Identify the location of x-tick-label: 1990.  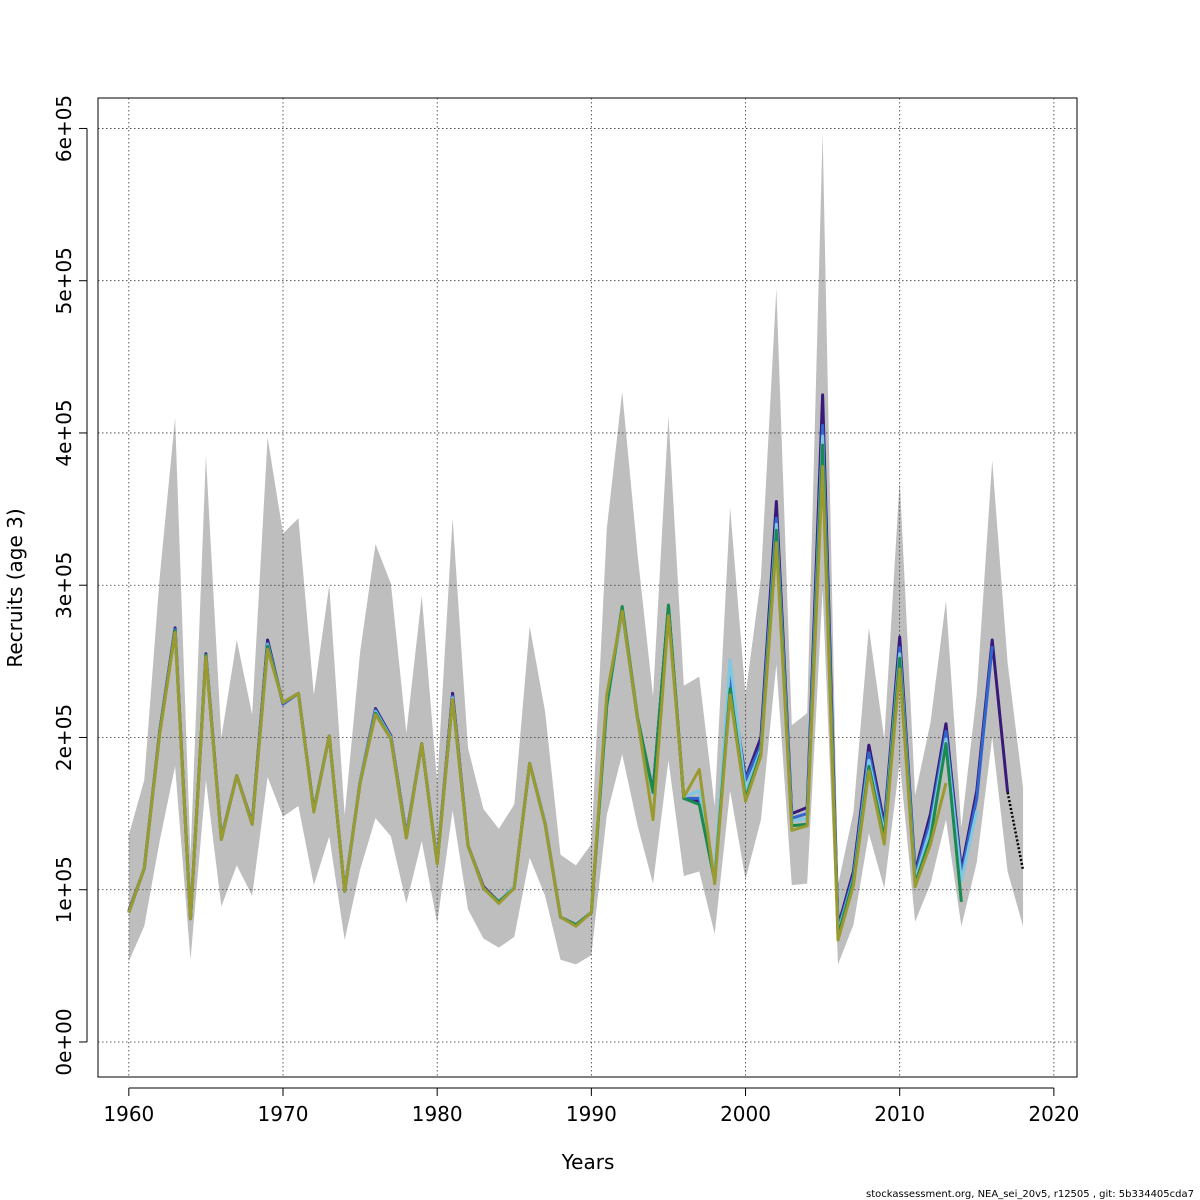
(591, 1114).